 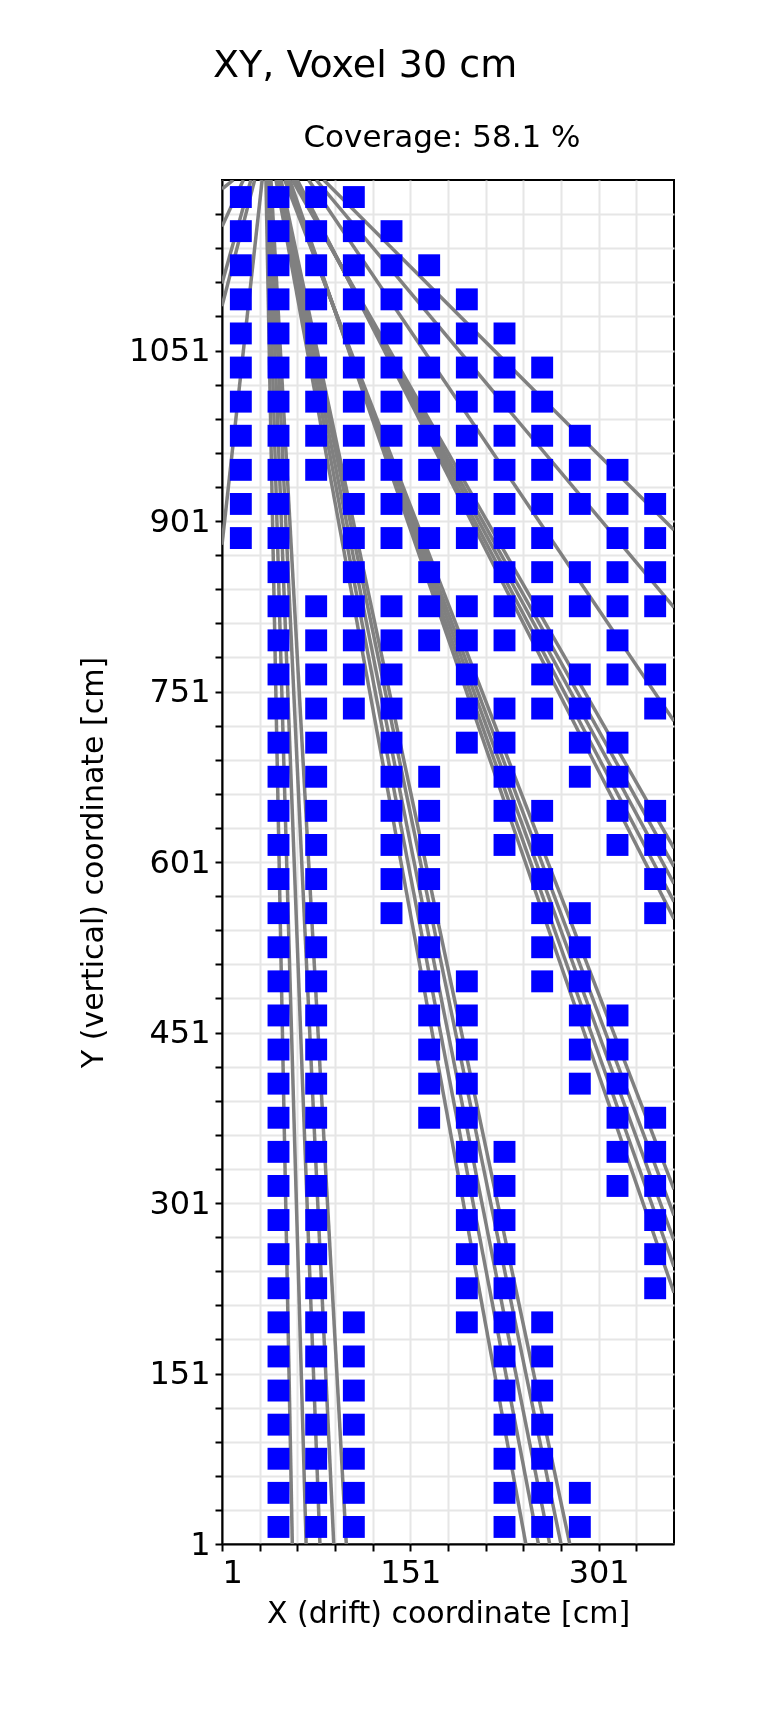 I want to click on x-tick-label: 1, so click(x=232, y=1571).